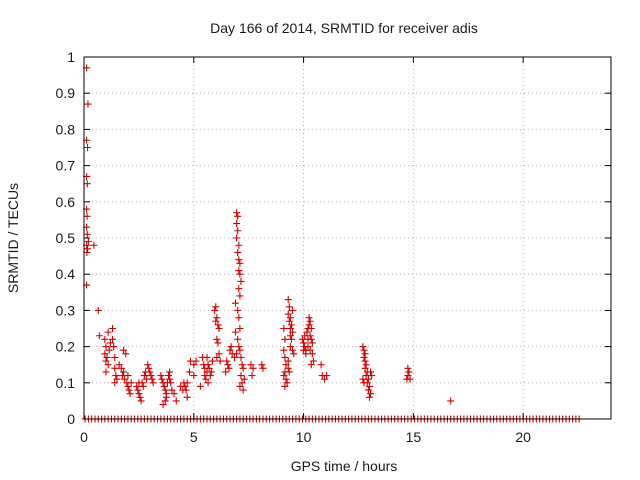 The height and width of the screenshot is (480, 640). I want to click on y-tick-labels: 0 0.1 0.2 0.3 0.4 0.5 0.6 0.7 0.8 0.9 1, so click(66, 238).